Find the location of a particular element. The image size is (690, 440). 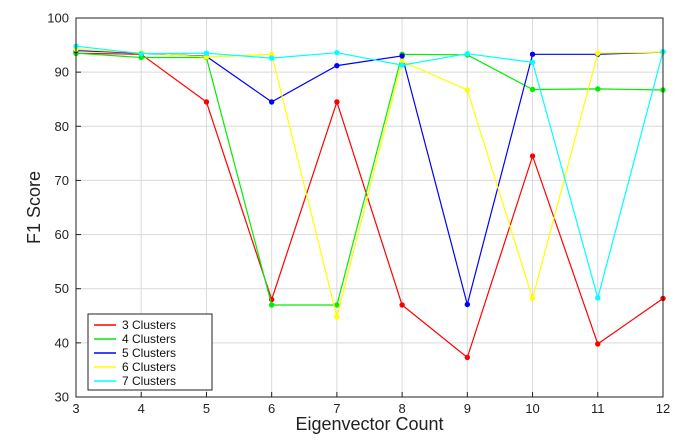

x-tick-label: 10 is located at coordinates (532, 408).